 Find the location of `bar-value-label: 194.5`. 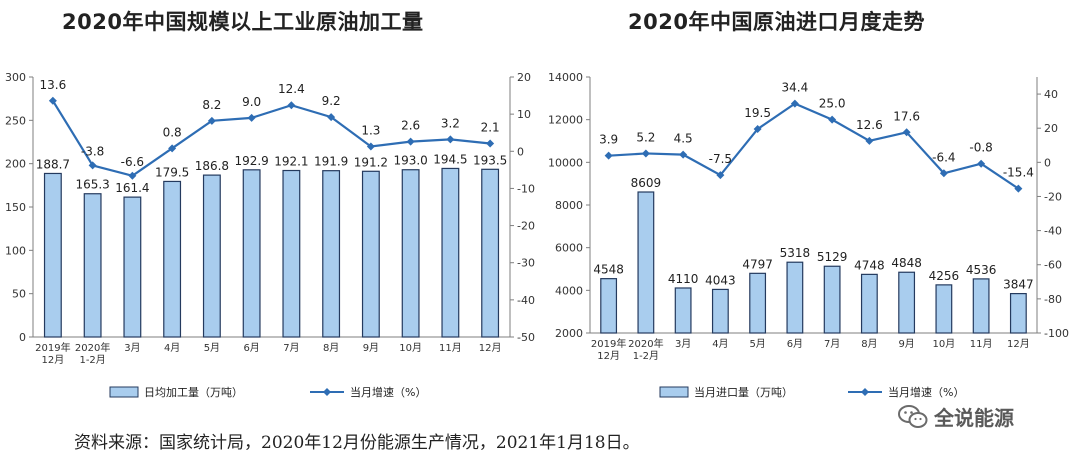

bar-value-label: 194.5 is located at coordinates (450, 159).